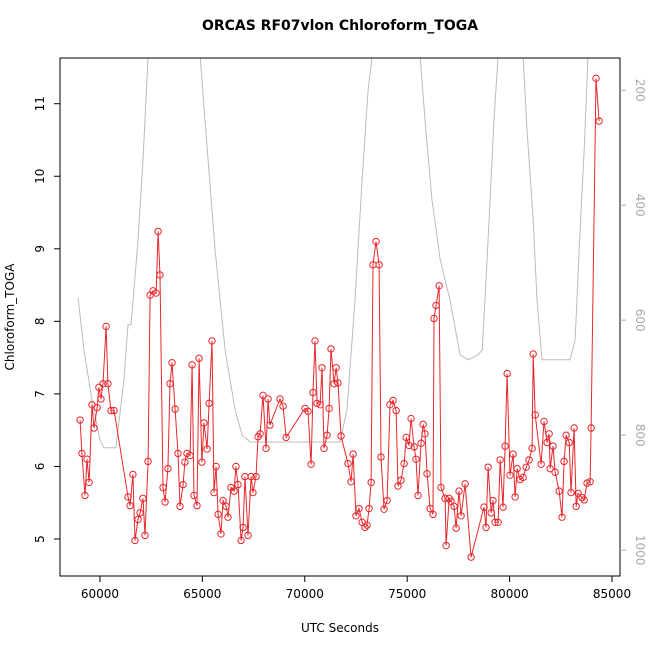 This screenshot has width=650, height=650. What do you see at coordinates (40, 394) in the screenshot?
I see `y-tick-label: 7` at bounding box center [40, 394].